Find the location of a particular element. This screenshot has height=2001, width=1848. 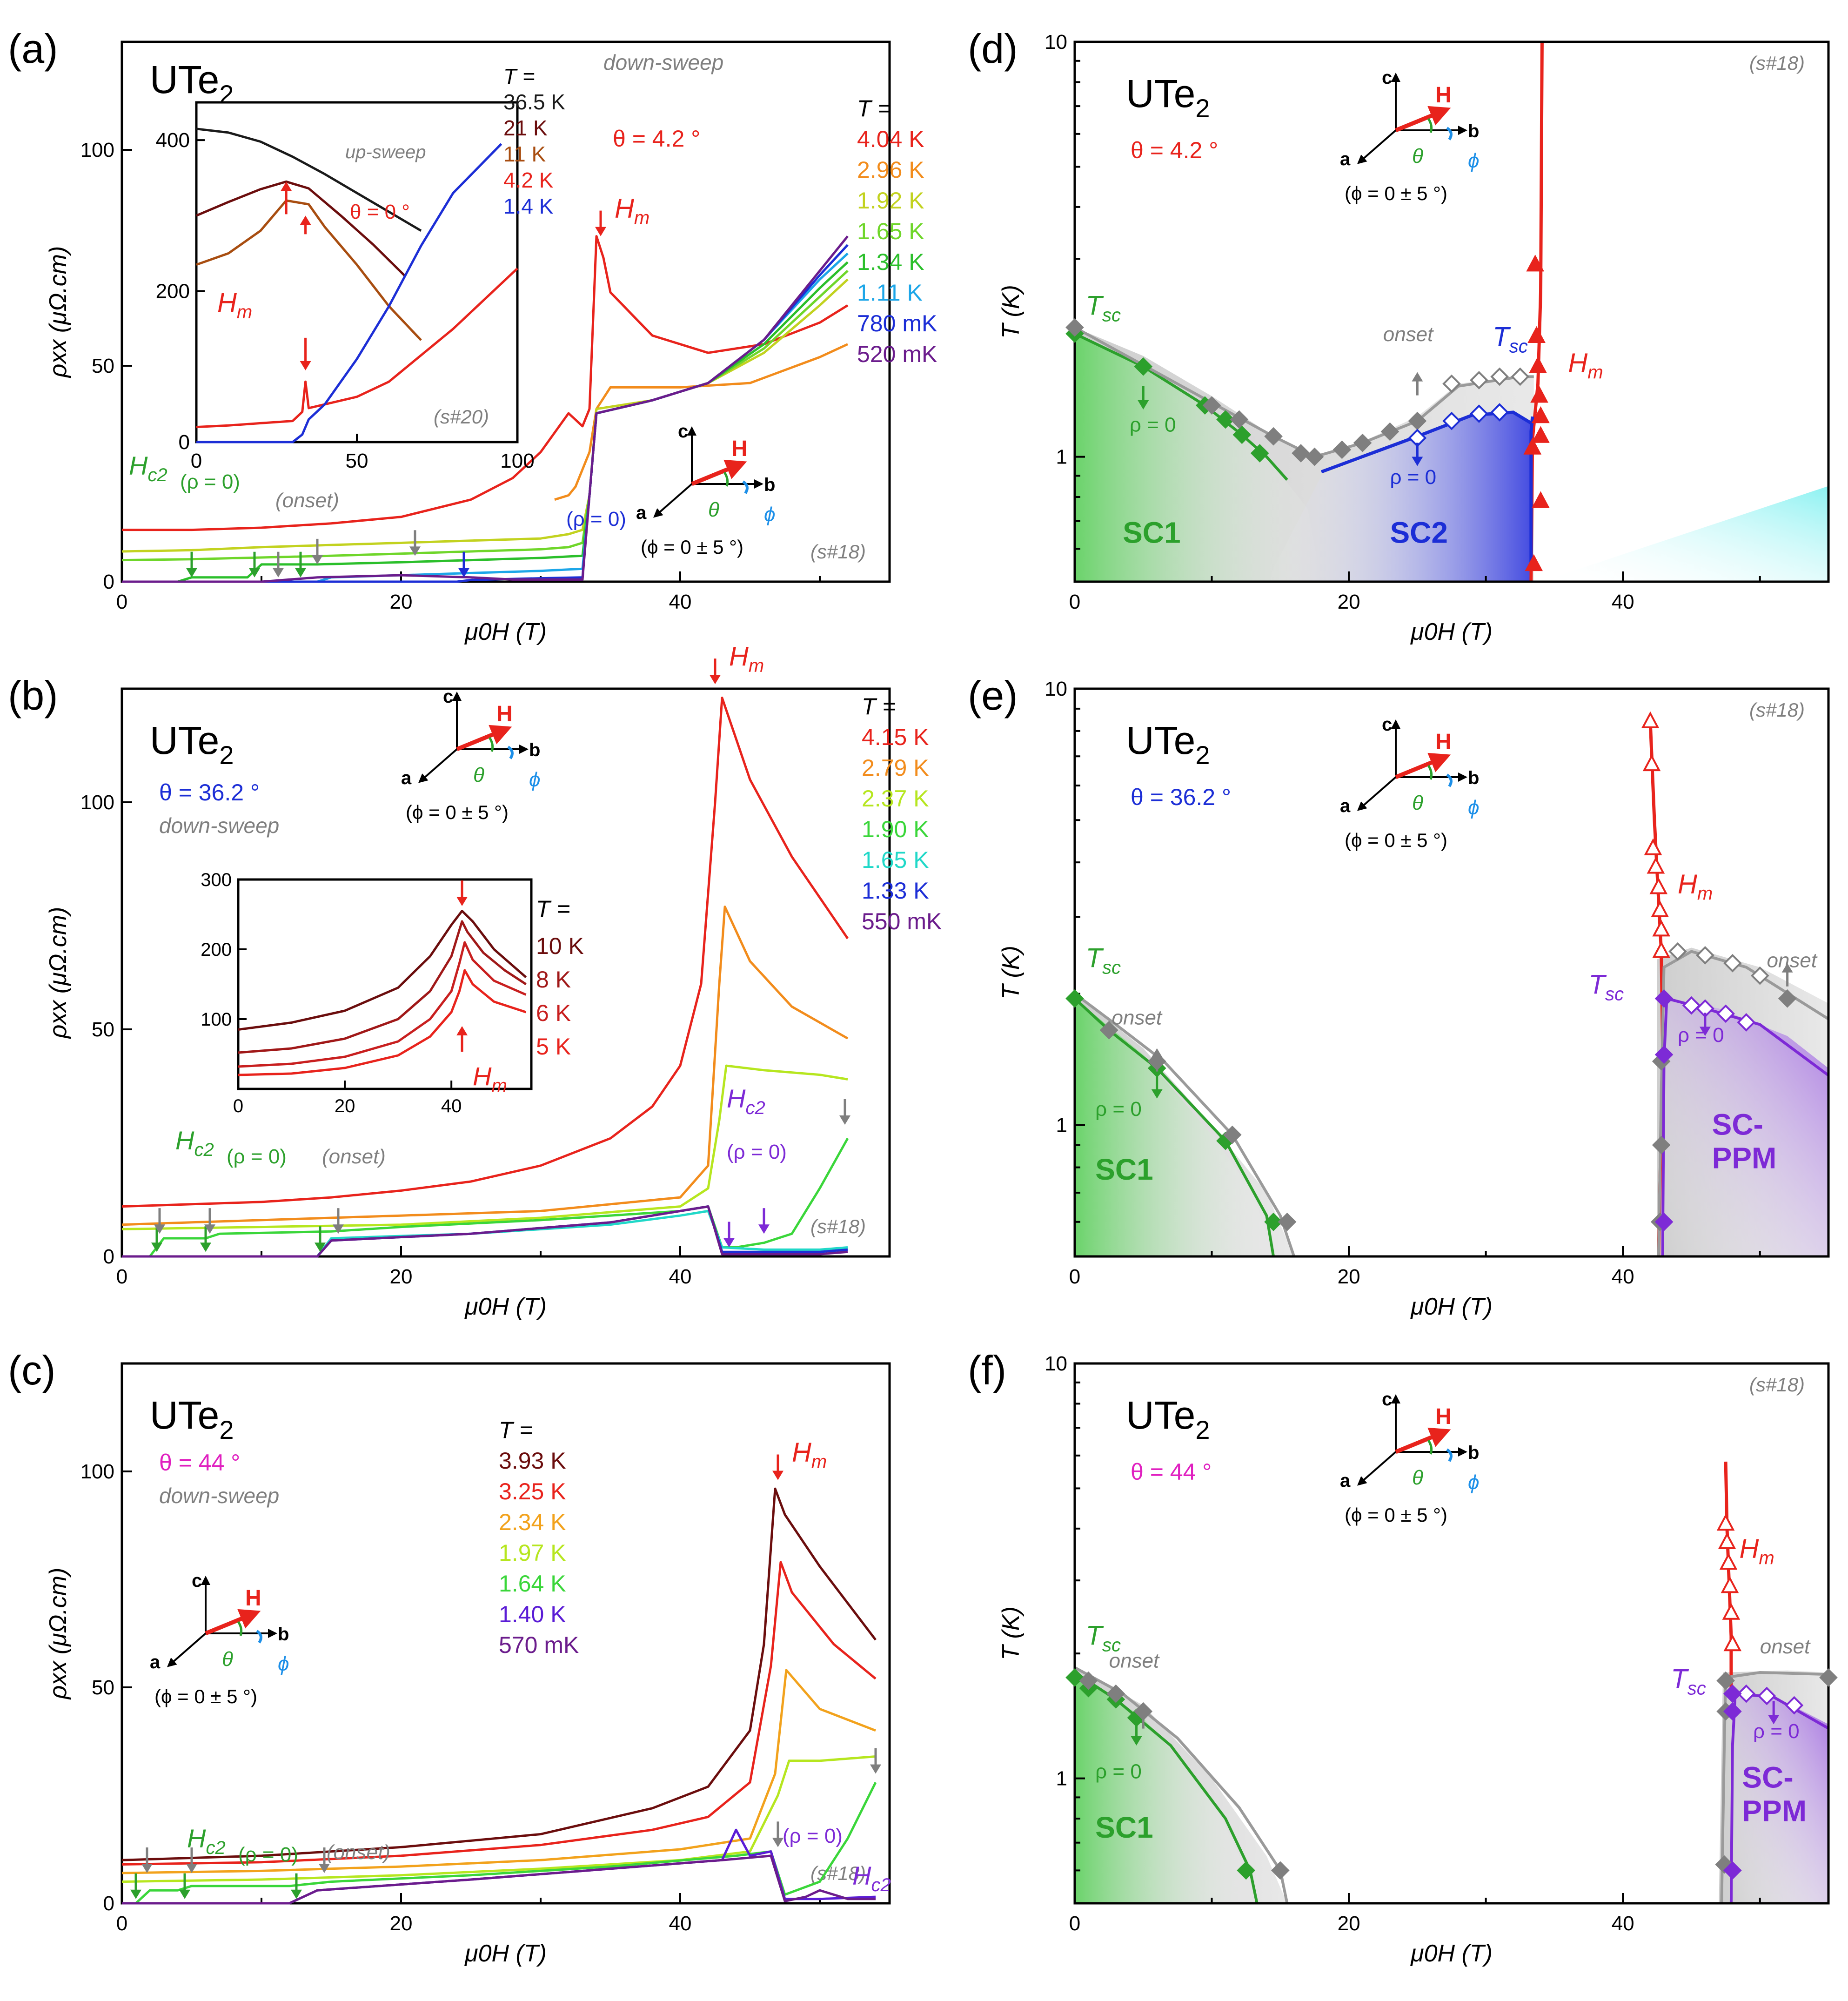

sc1-region is located at coordinates (1174, 1127).